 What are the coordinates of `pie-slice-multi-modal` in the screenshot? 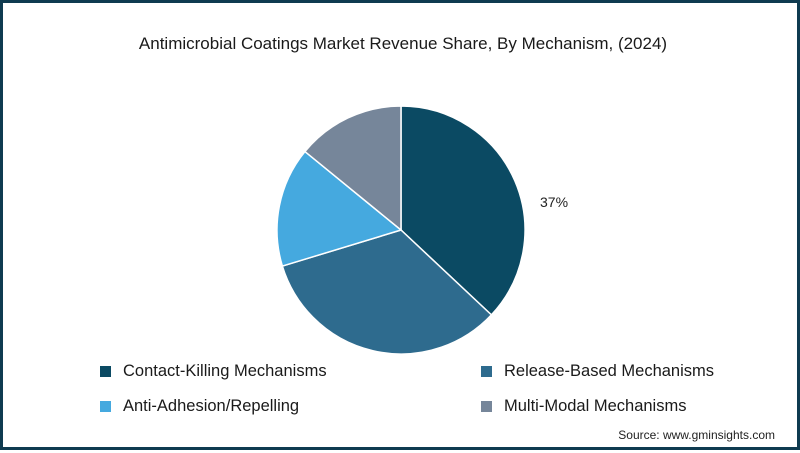 It's located at (352, 168).